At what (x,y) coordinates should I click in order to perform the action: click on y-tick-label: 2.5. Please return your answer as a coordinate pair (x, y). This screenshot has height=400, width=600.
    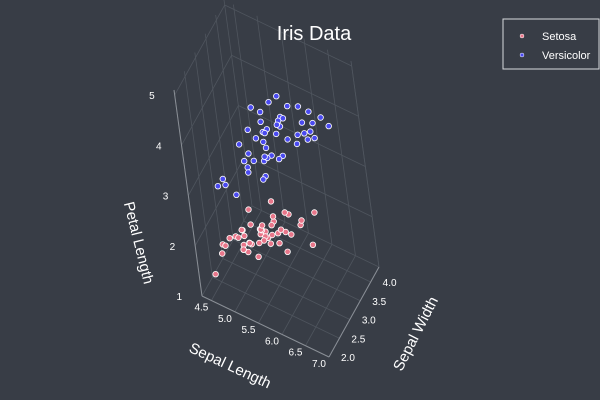
    Looking at the image, I should click on (358, 339).